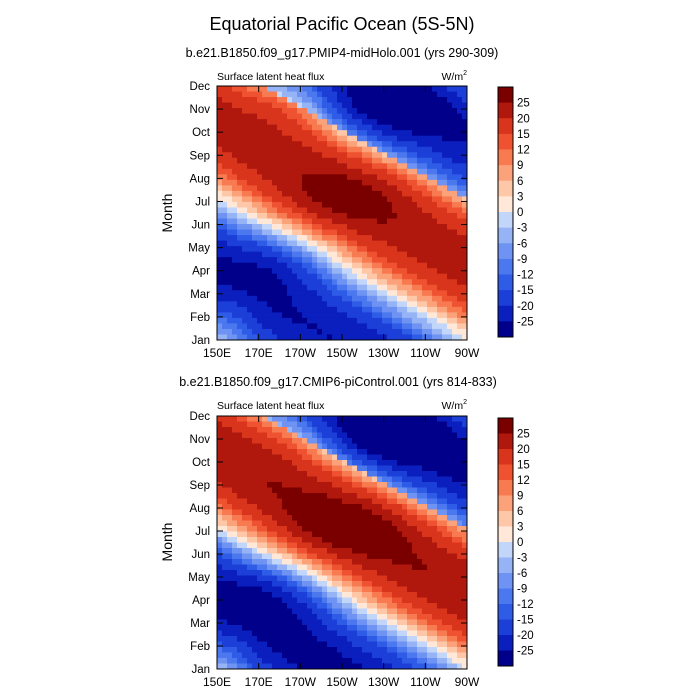 This screenshot has width=700, height=700. What do you see at coordinates (425, 353) in the screenshot?
I see `top-x-tick-label: 110W` at bounding box center [425, 353].